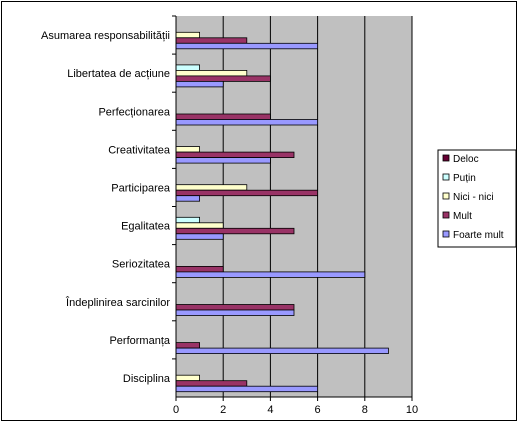  I want to click on legend-label: Puțin, so click(464, 178).